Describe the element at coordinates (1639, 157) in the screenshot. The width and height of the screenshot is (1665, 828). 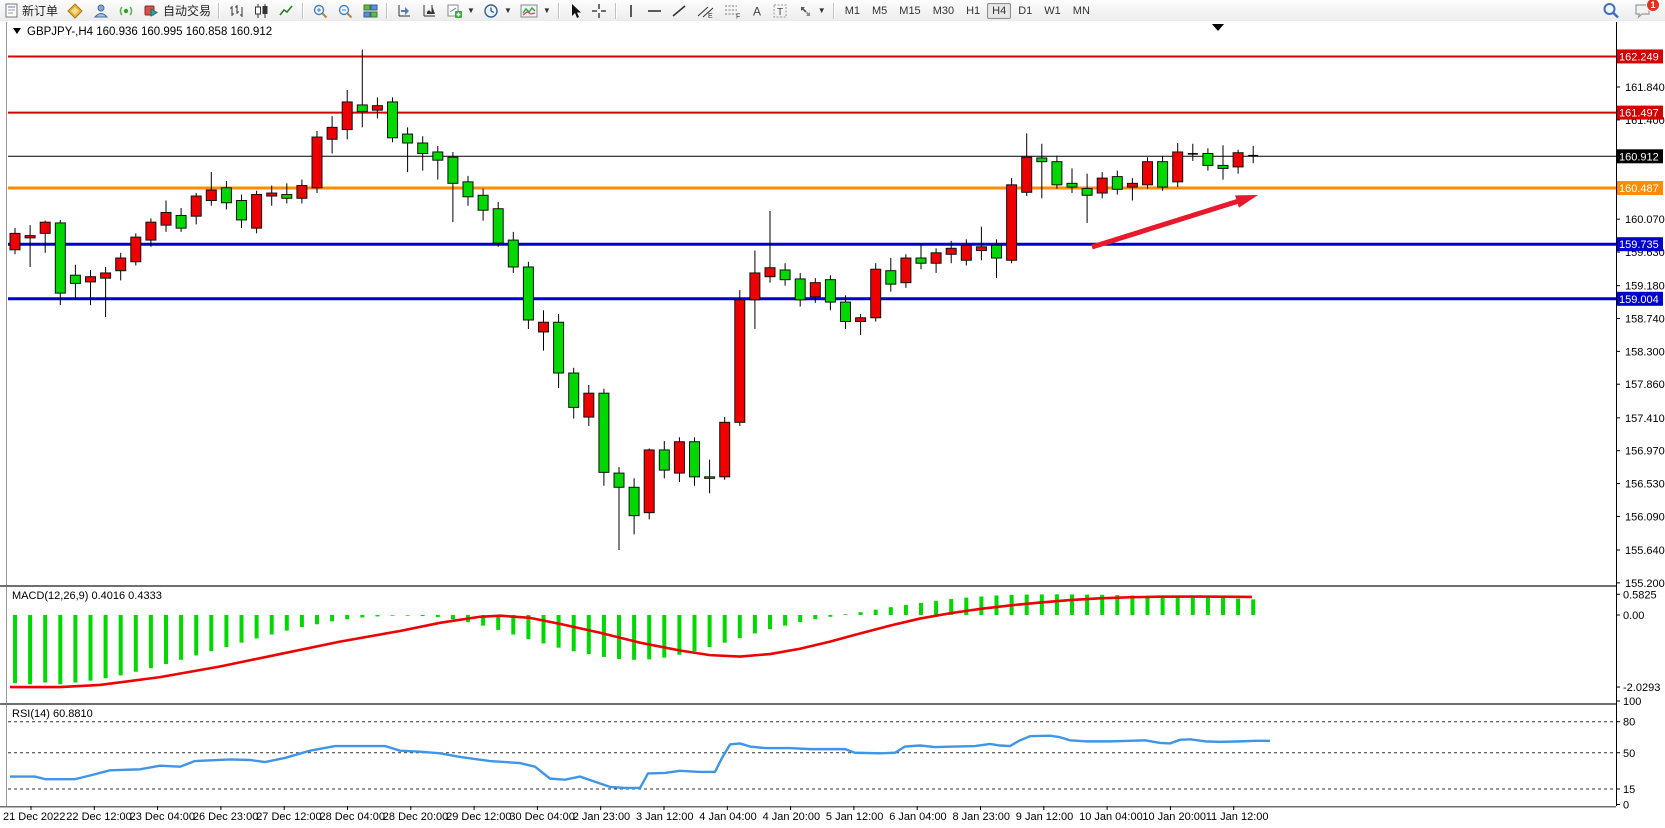
I see `price-badge-label: 160.912` at that location.